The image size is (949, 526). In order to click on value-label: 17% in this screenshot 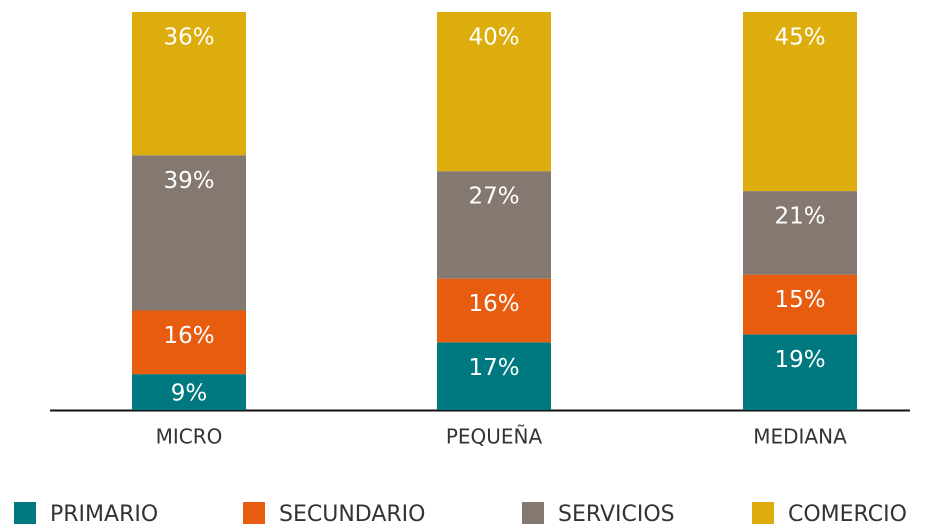, I will do `click(493, 368)`.